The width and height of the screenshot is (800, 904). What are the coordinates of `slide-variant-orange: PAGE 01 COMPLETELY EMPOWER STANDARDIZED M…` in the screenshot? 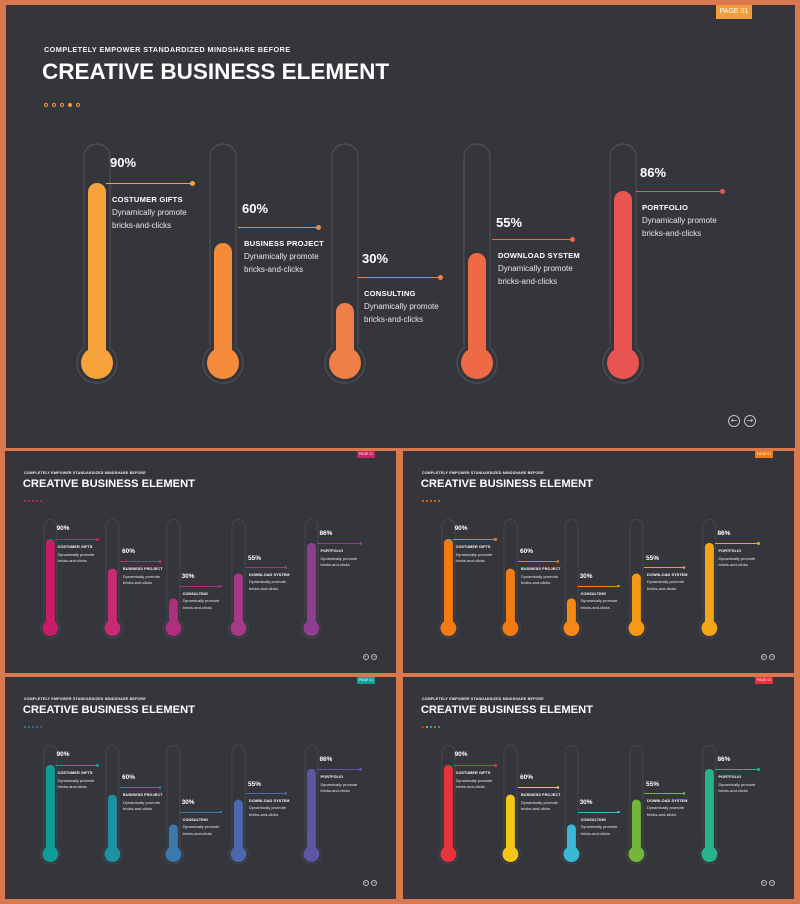 It's located at (598, 562).